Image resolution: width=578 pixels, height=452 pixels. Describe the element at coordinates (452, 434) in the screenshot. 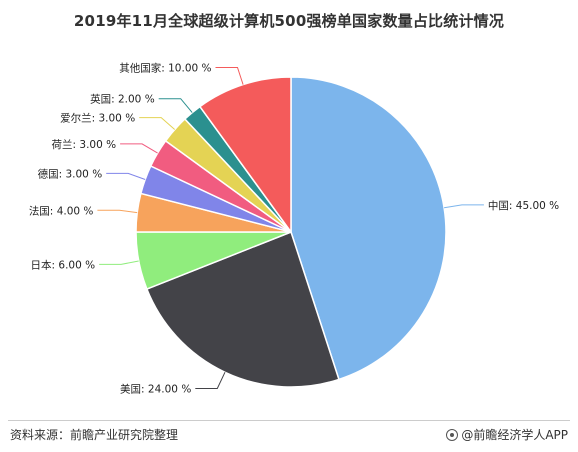

I see `brand-logo-icon` at that location.